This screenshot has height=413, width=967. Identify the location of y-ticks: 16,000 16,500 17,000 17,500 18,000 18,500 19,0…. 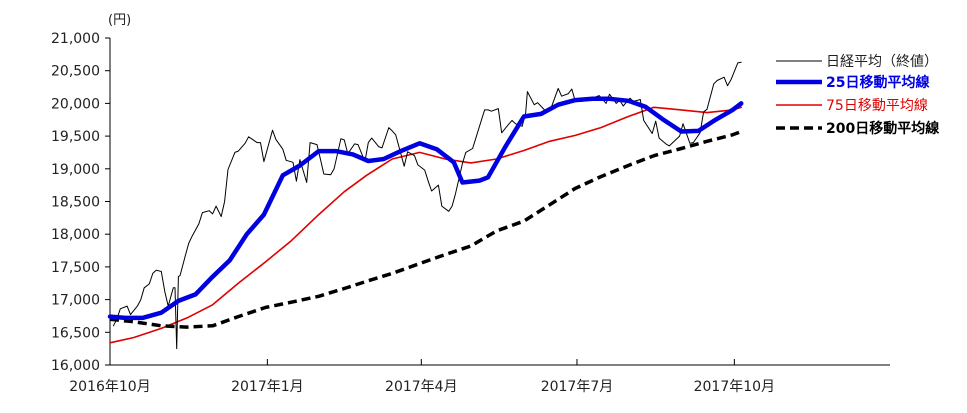
(80, 202).